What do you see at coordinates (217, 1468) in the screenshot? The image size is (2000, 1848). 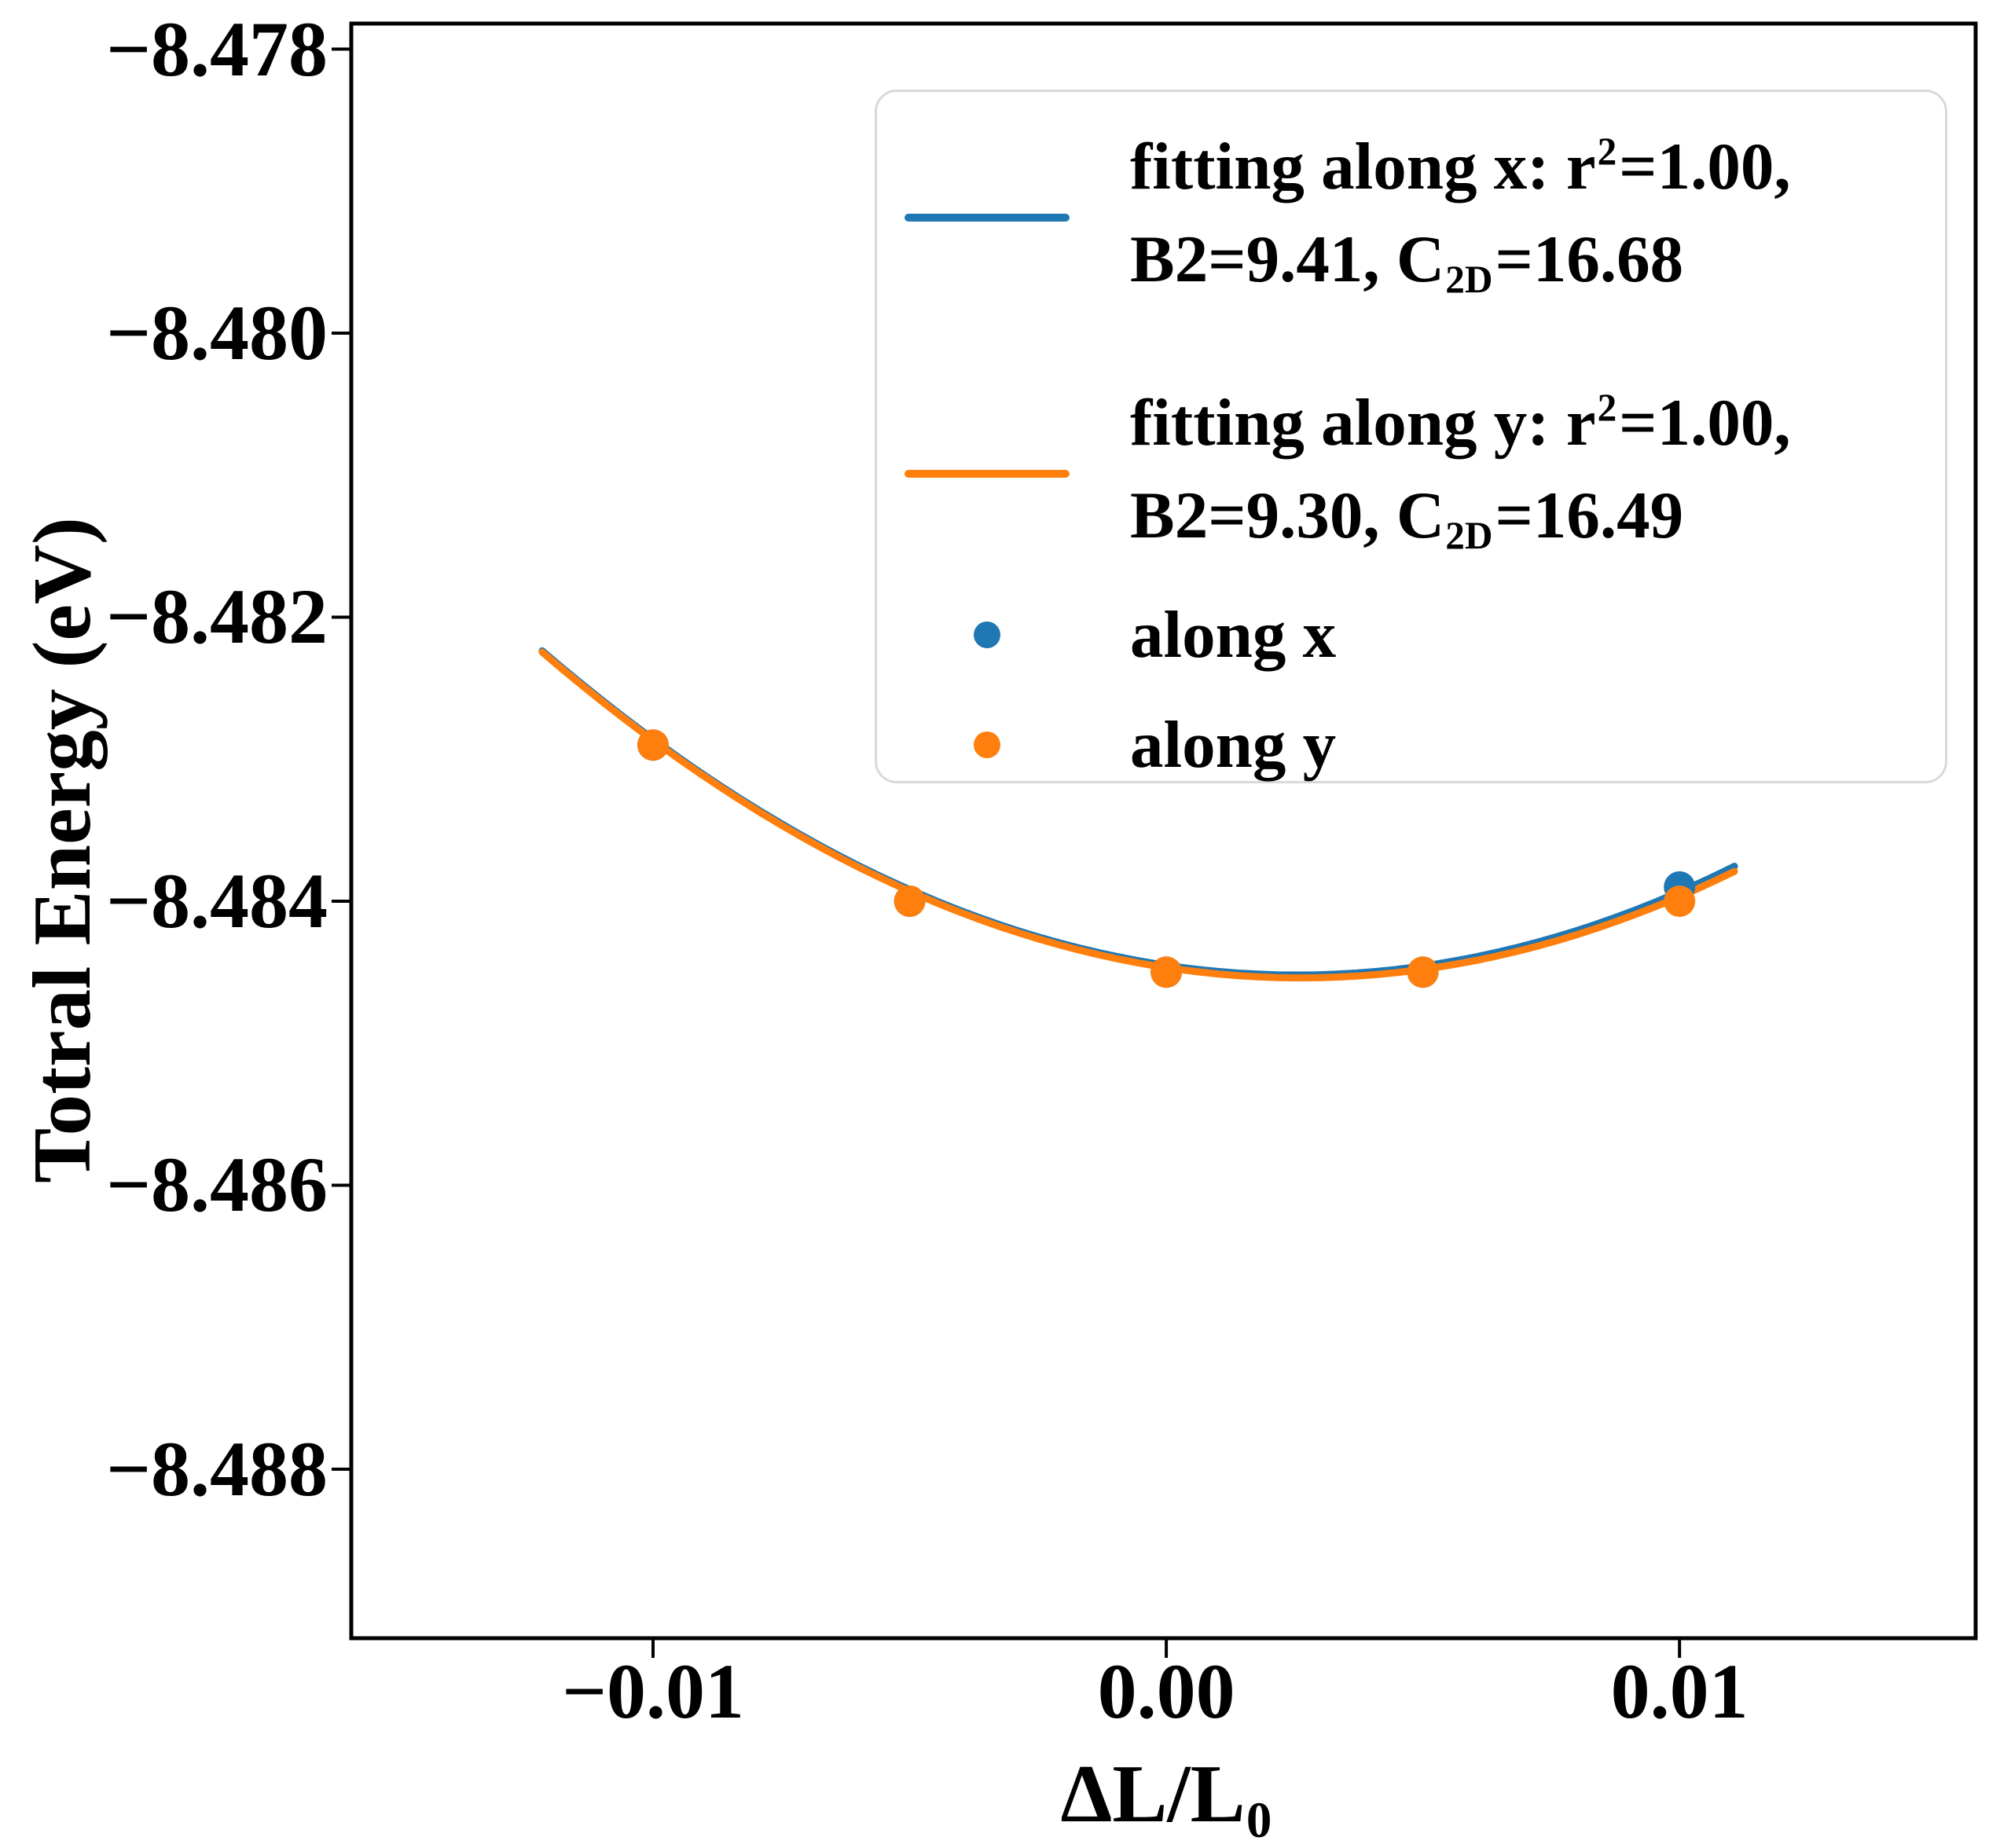 I see `y-tick-label: −8.488` at bounding box center [217, 1468].